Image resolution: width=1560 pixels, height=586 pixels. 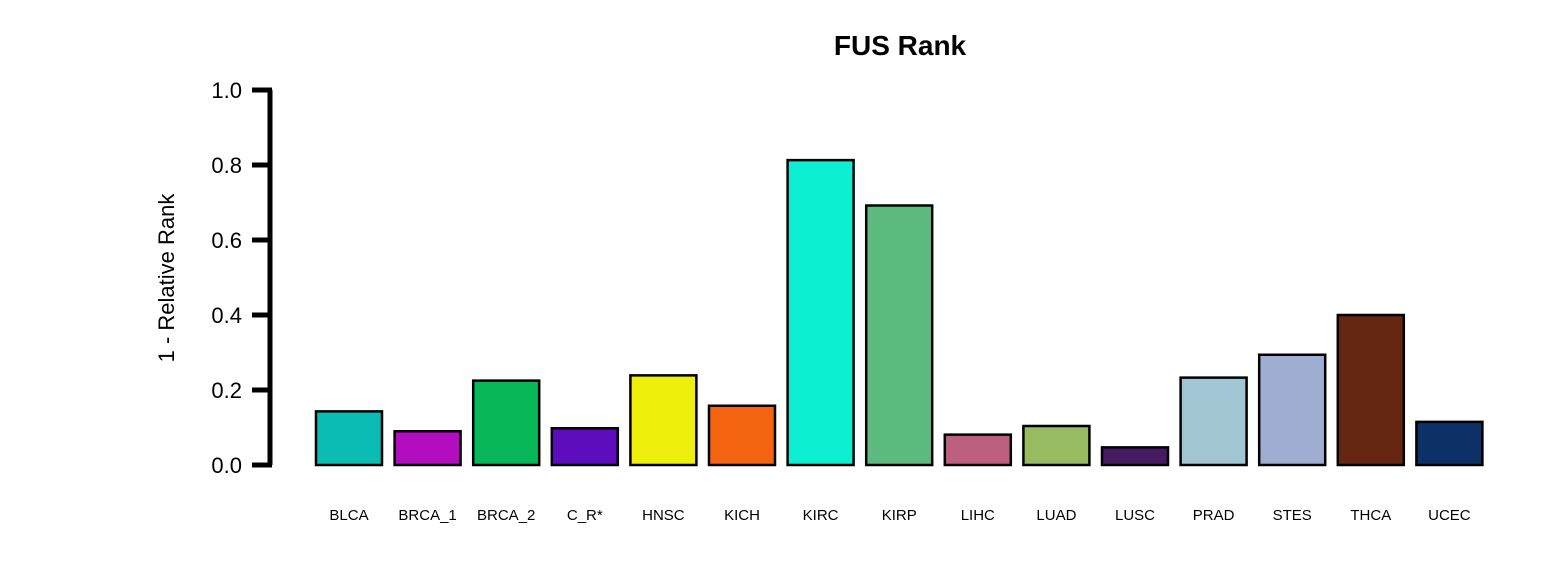 I want to click on bar-ucec, so click(x=1449, y=443).